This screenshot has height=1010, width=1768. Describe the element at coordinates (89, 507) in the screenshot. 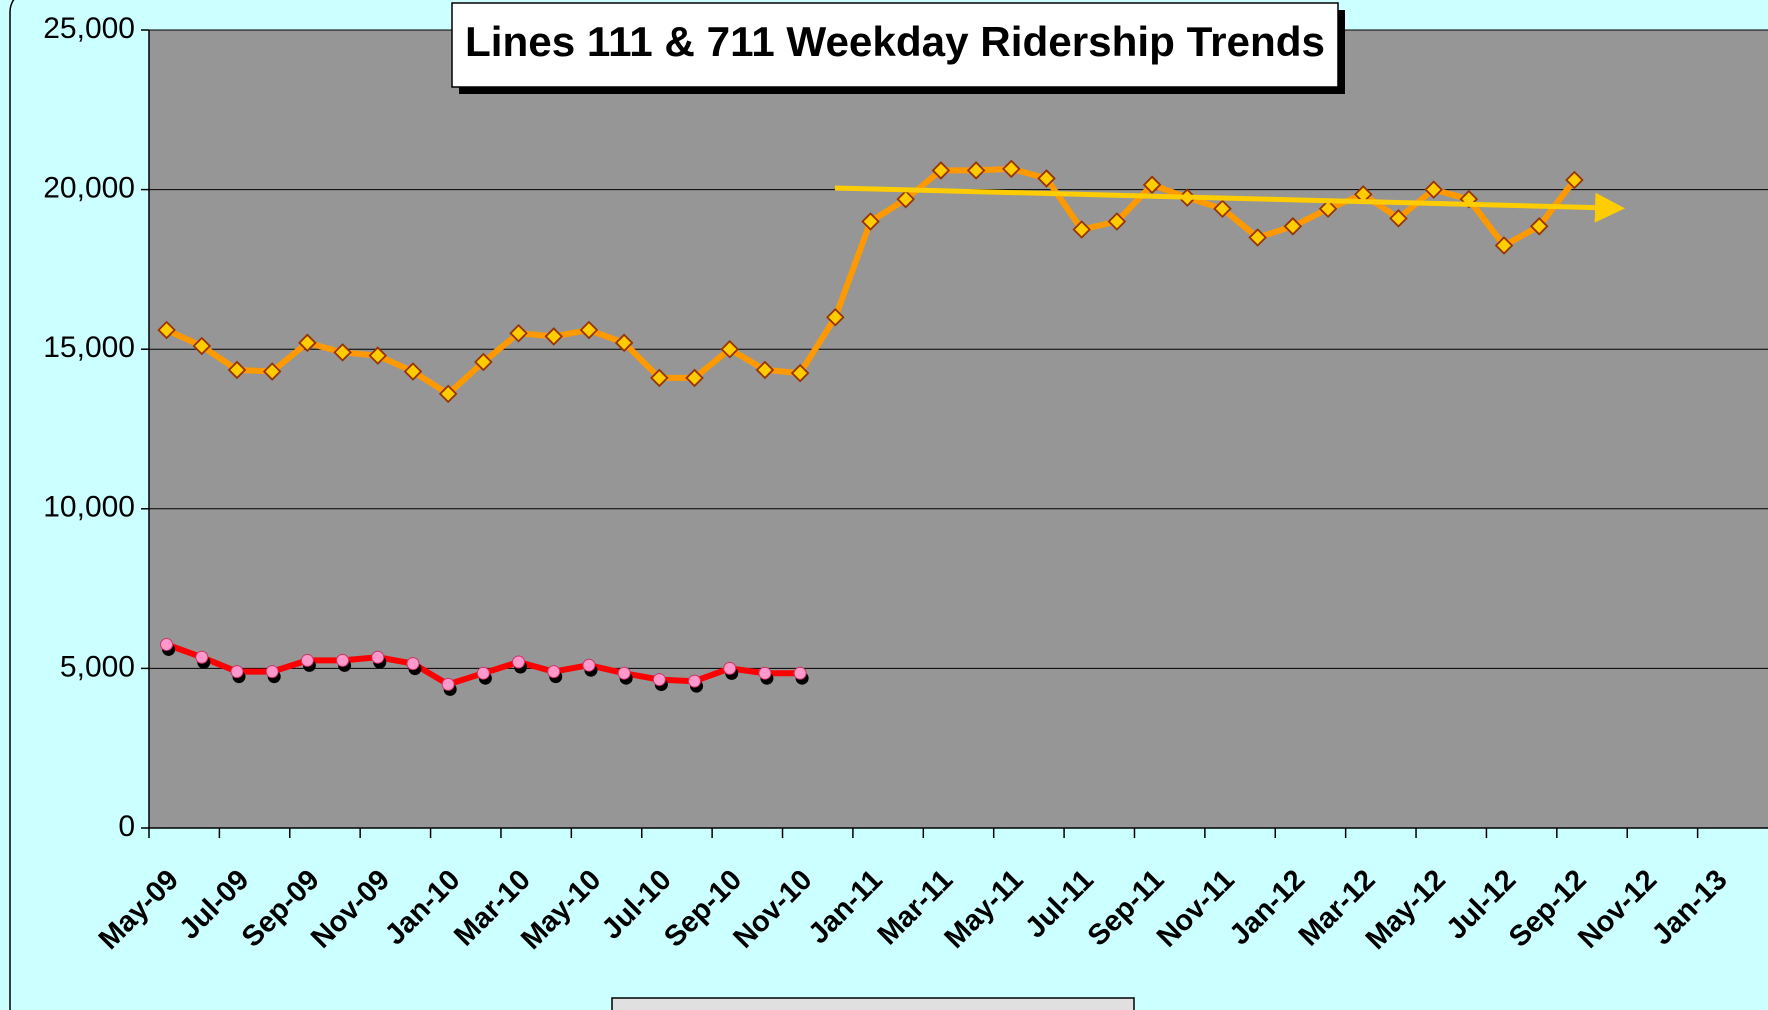

I see `y-tick-label: 10,000` at that location.